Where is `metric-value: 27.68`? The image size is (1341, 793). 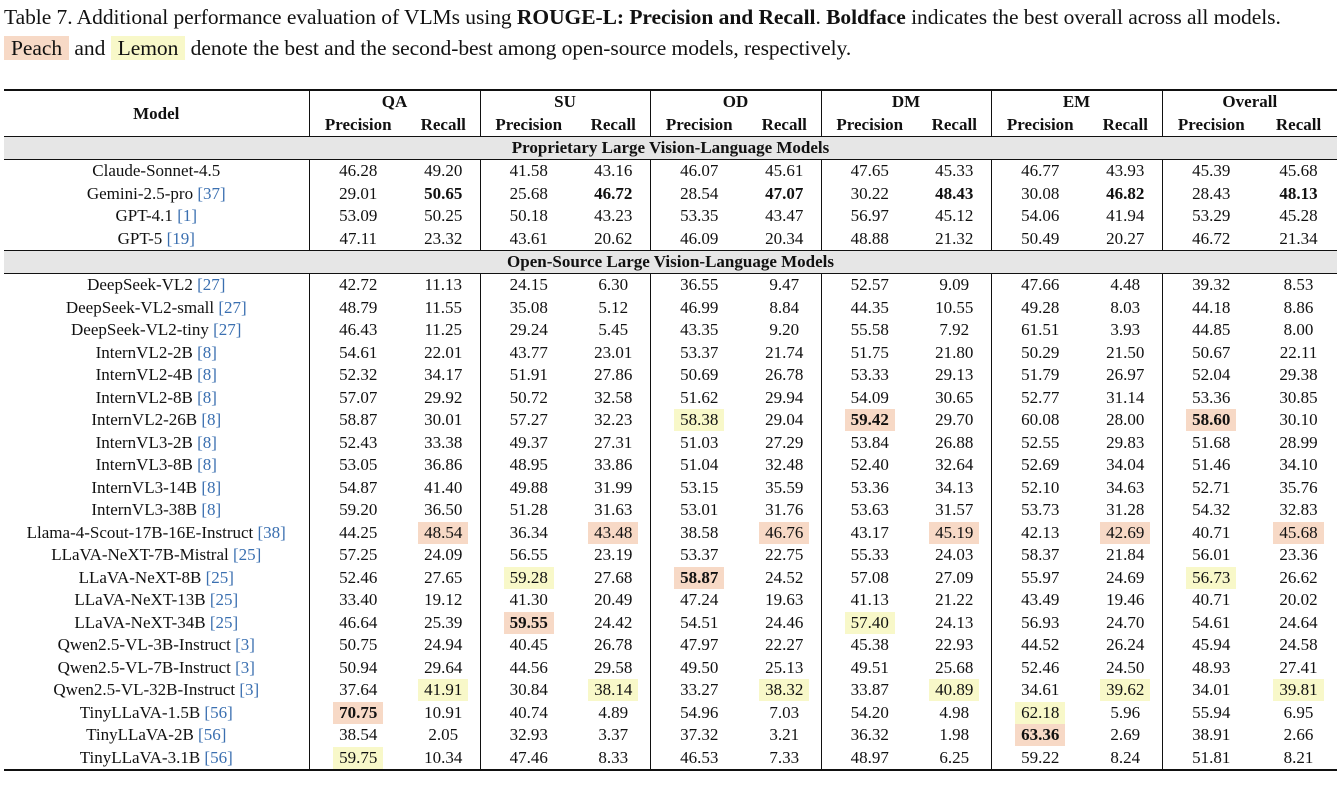 metric-value: 27.68 is located at coordinates (613, 577).